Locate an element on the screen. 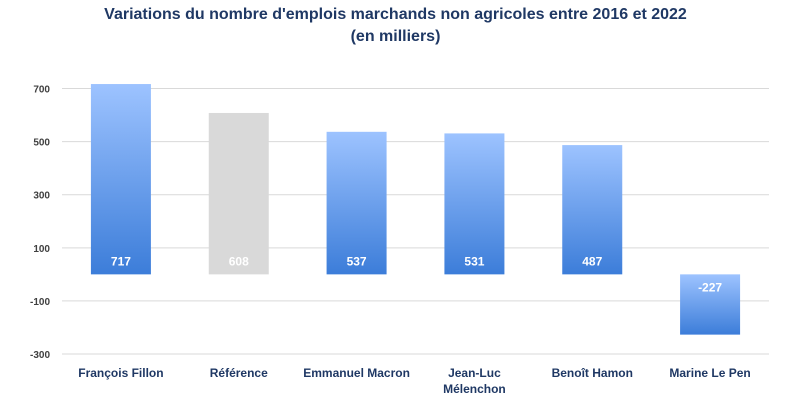  category-label-line: Emmanuel Macron is located at coordinates (356, 373).